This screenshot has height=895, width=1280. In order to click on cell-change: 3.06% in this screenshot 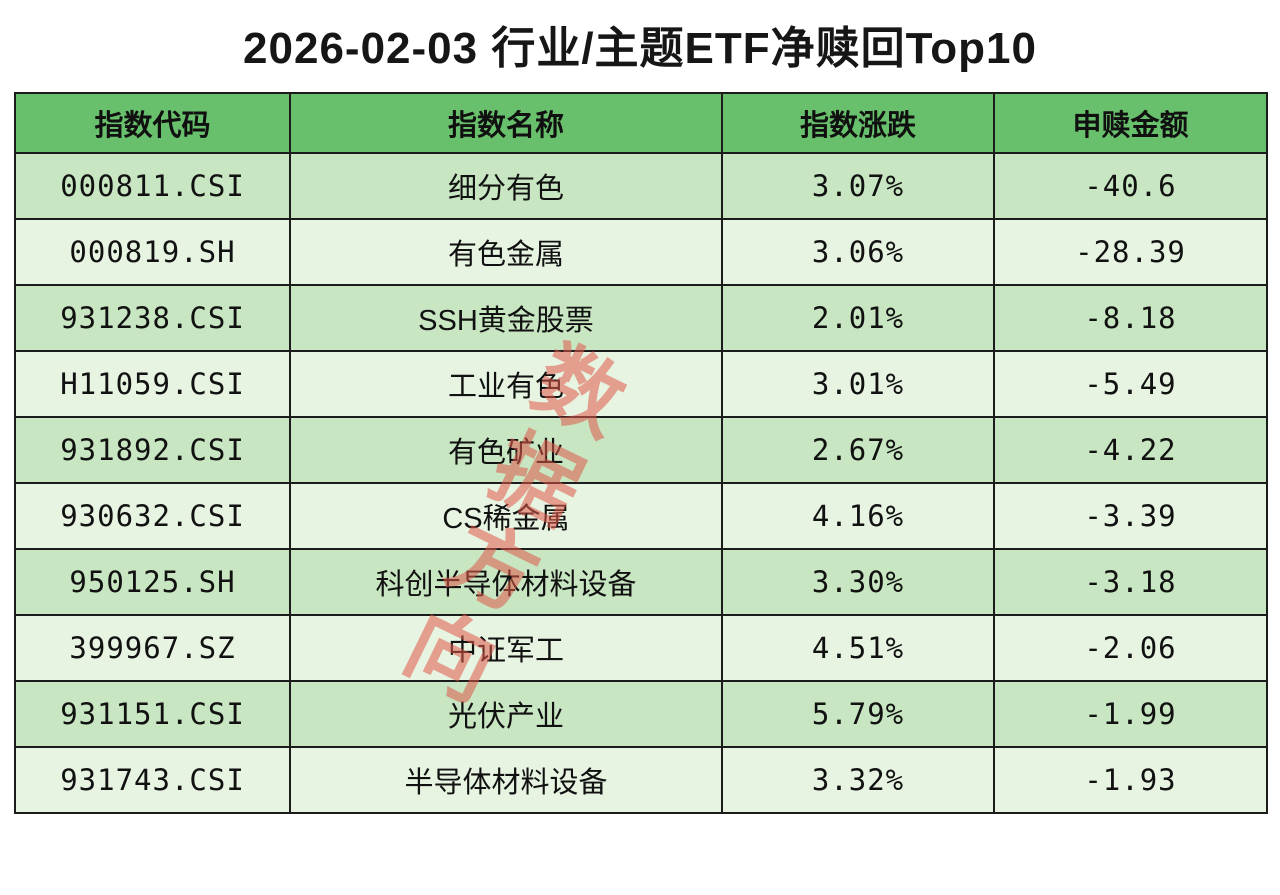, I will do `click(858, 252)`.